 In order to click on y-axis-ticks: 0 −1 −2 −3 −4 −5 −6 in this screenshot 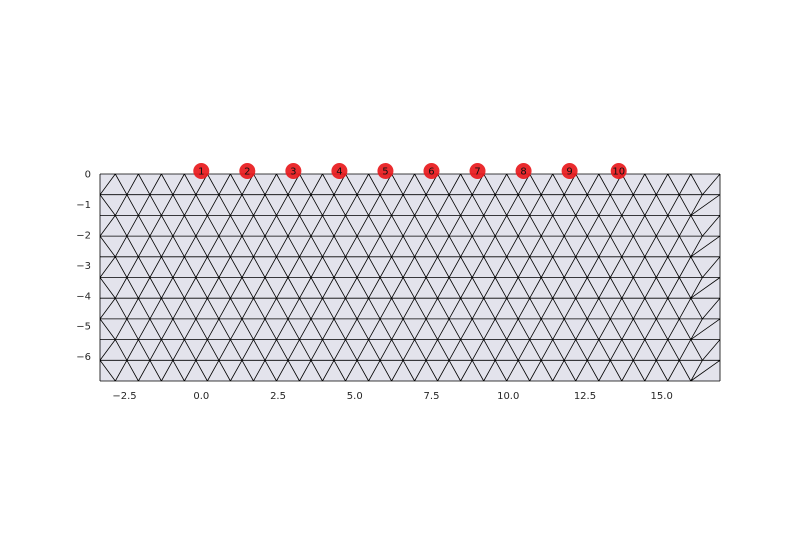, I will do `click(83, 267)`.